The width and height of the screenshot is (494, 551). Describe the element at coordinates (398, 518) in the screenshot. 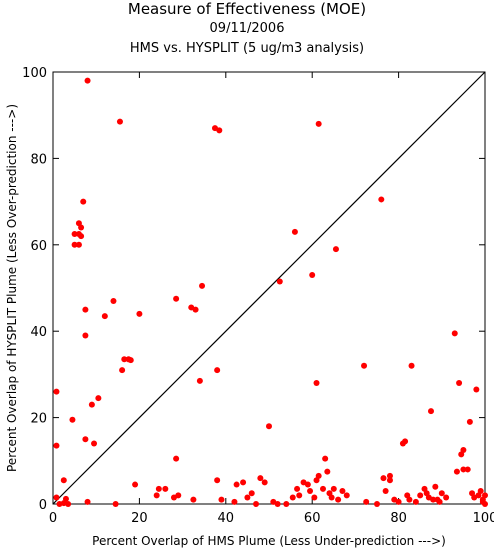

I see `x-tick-label: 80` at that location.